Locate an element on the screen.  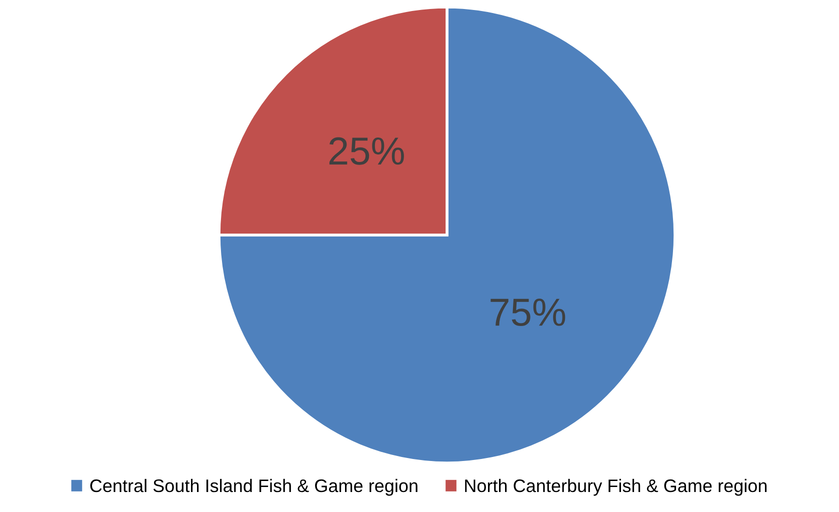
data-label: 75% is located at coordinates (528, 312).